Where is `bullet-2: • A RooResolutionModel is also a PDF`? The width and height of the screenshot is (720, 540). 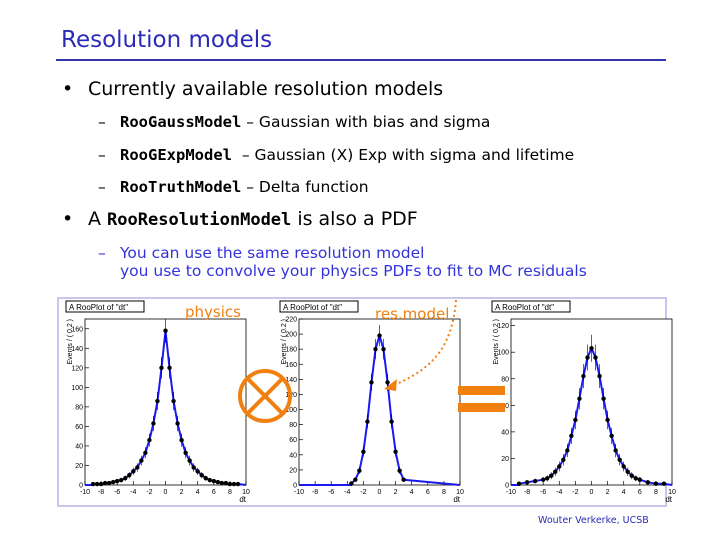 bullet-2: • A RooResolutionModel is also a PDF is located at coordinates (240, 219).